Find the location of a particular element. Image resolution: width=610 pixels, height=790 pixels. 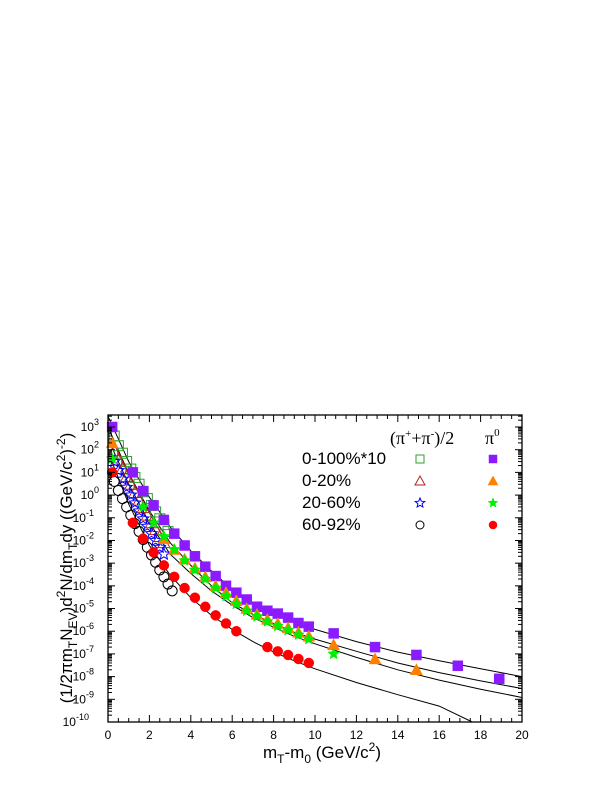

legend-label-0-100: 0-100%*10 is located at coordinates (344, 458).